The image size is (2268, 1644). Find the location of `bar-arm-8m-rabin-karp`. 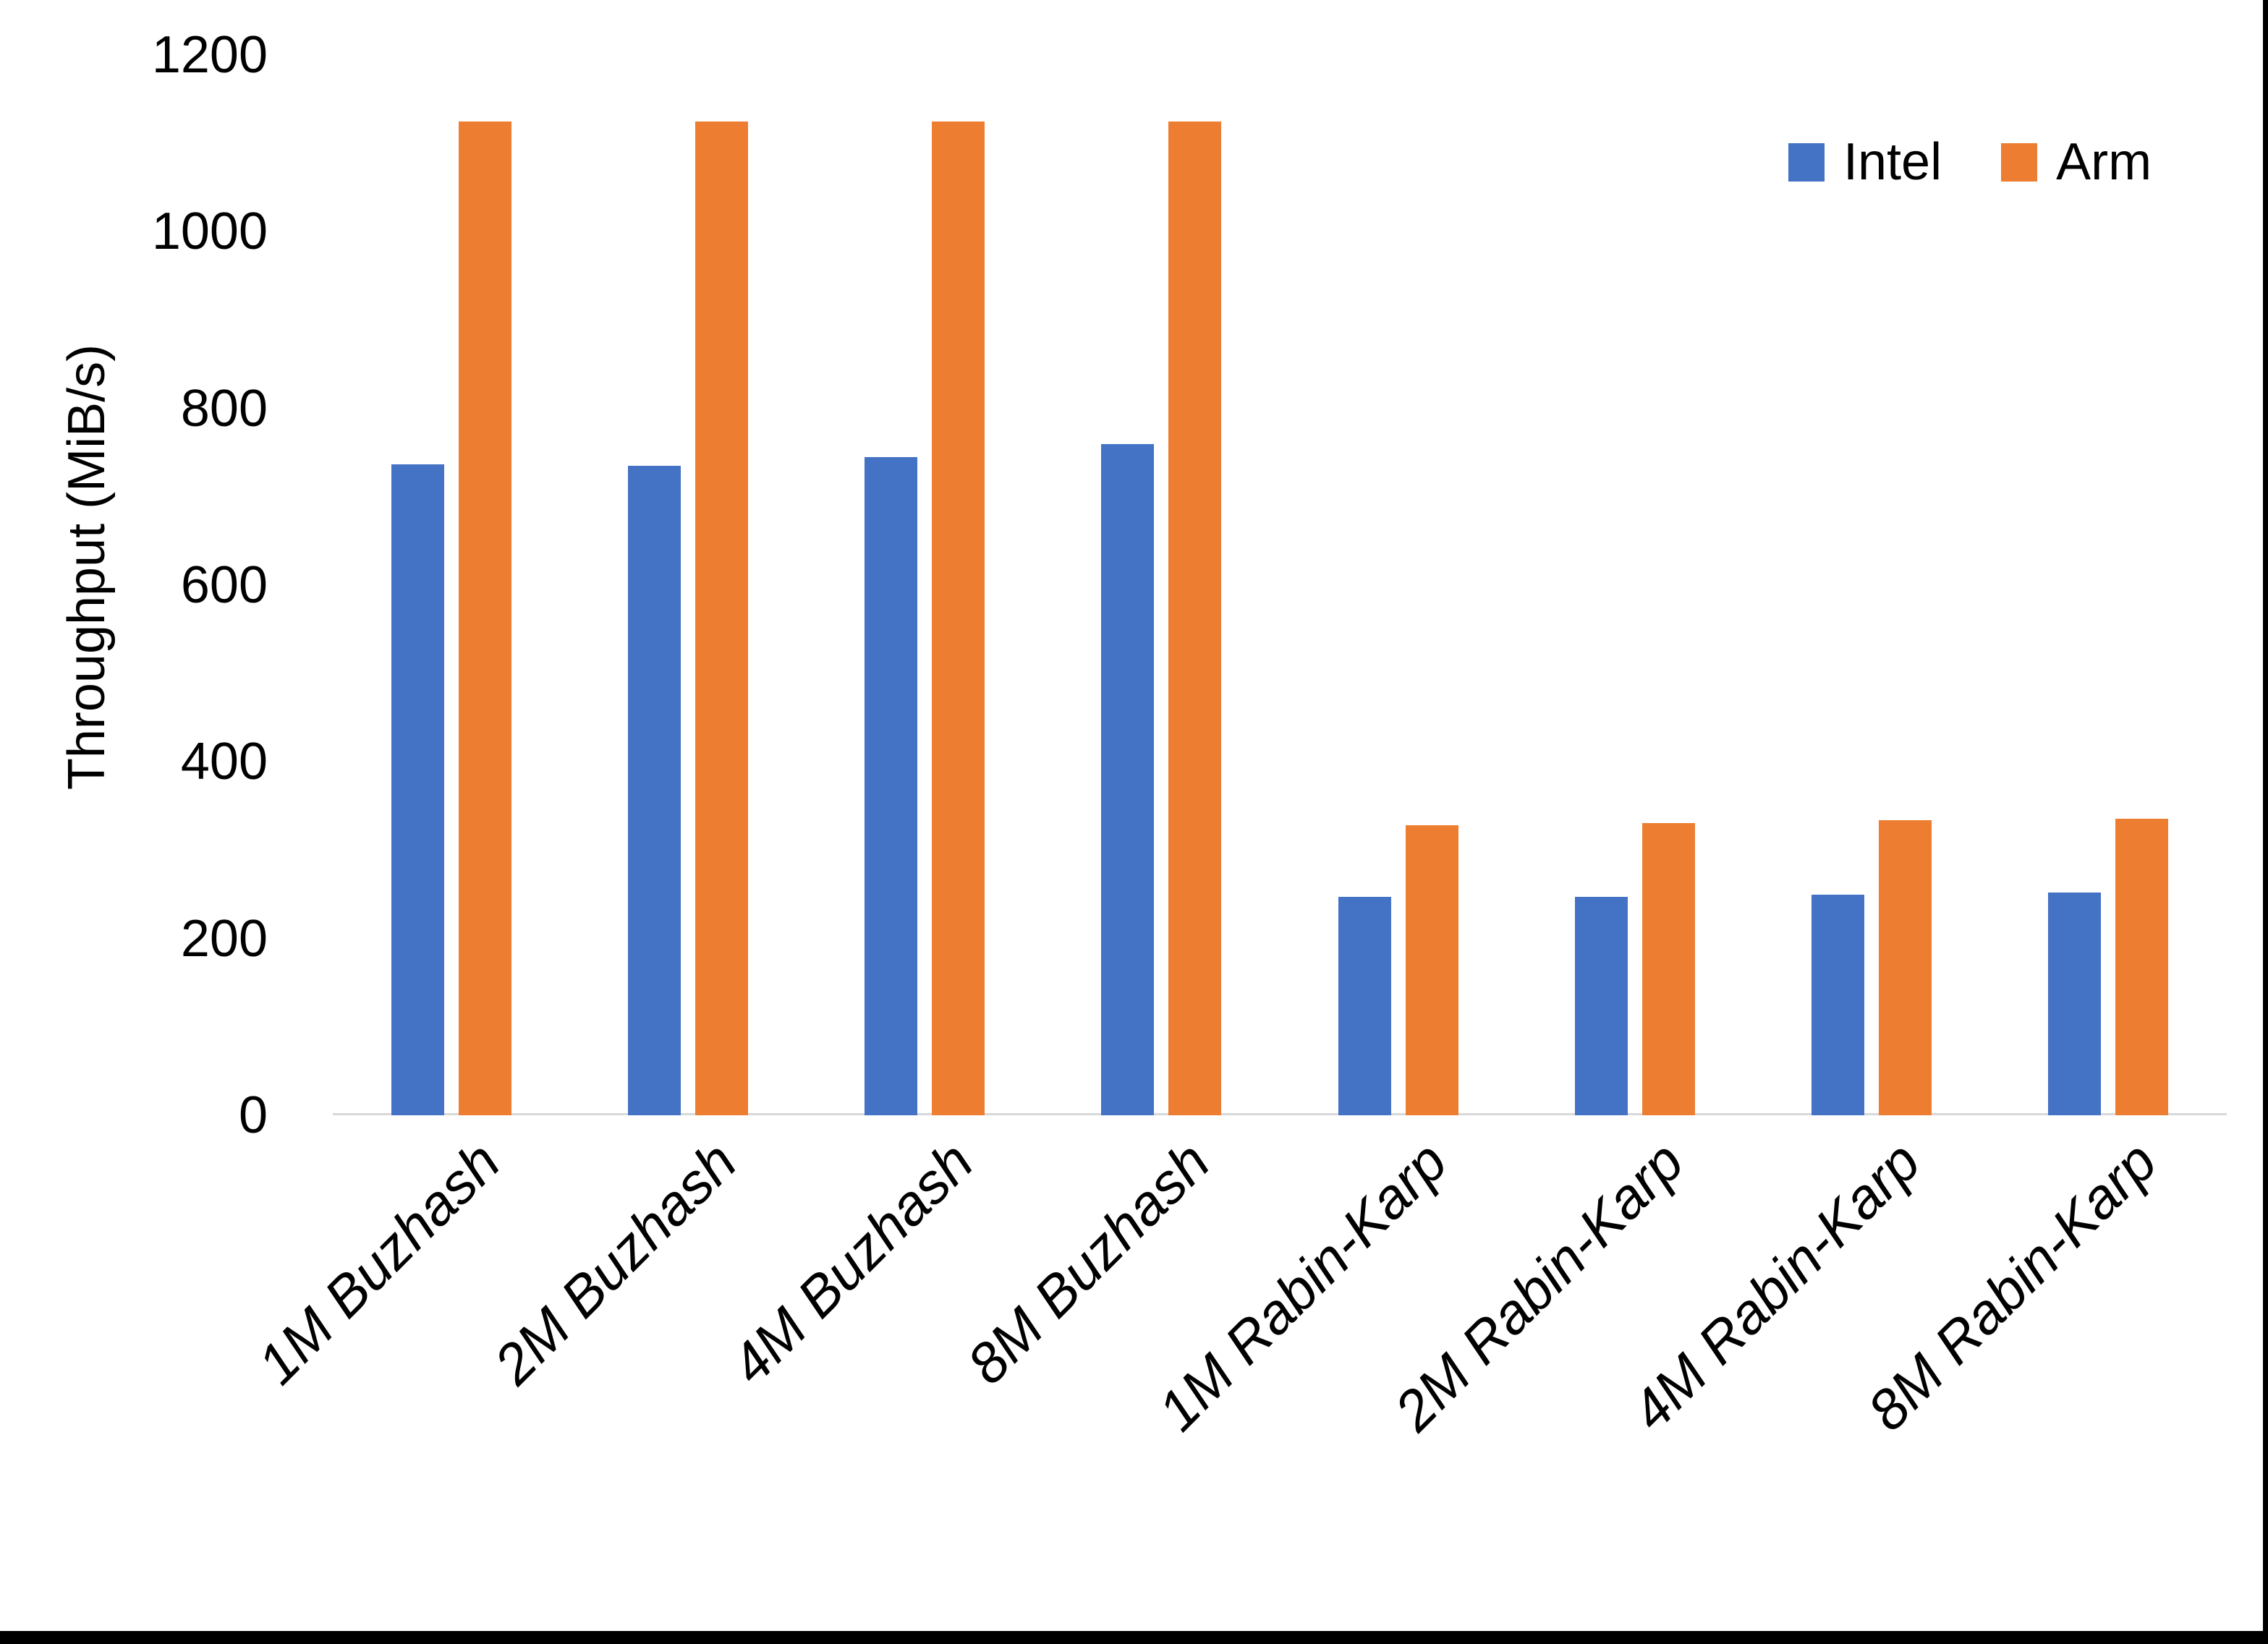

bar-arm-8m-rabin-karp is located at coordinates (2142, 966).